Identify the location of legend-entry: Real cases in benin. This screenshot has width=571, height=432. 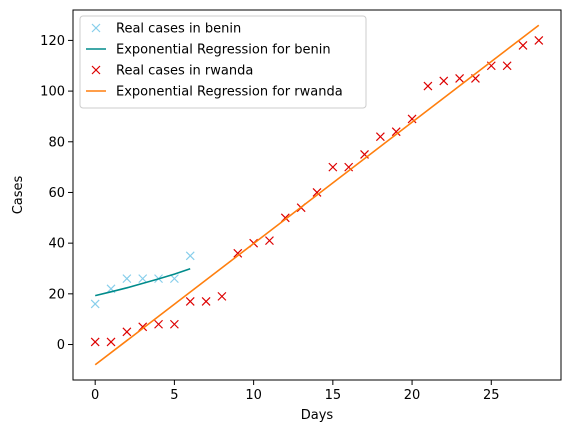
(166, 29).